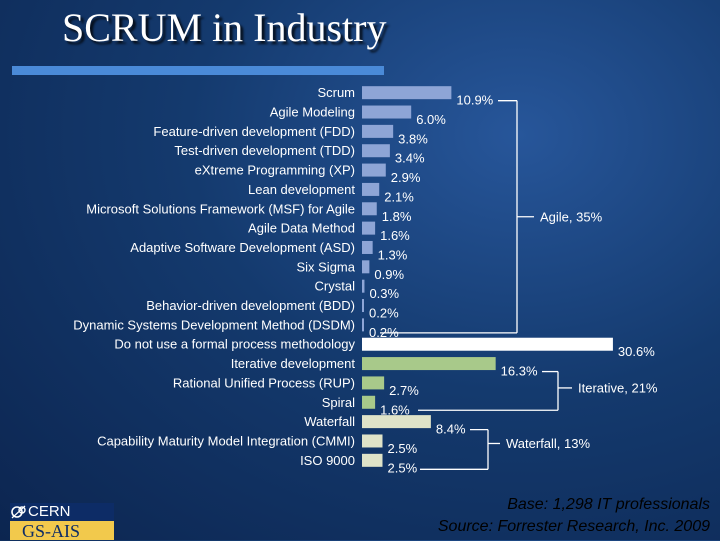  Describe the element at coordinates (431, 119) in the screenshot. I see `value-label: 6.0%` at that location.